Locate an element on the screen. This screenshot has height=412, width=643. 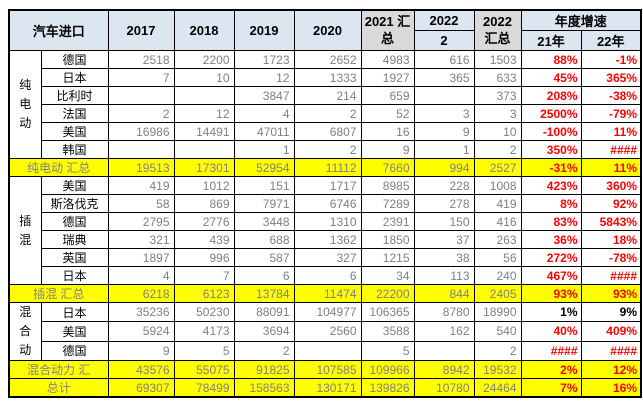
value-cell: 88091 is located at coordinates (264, 312).